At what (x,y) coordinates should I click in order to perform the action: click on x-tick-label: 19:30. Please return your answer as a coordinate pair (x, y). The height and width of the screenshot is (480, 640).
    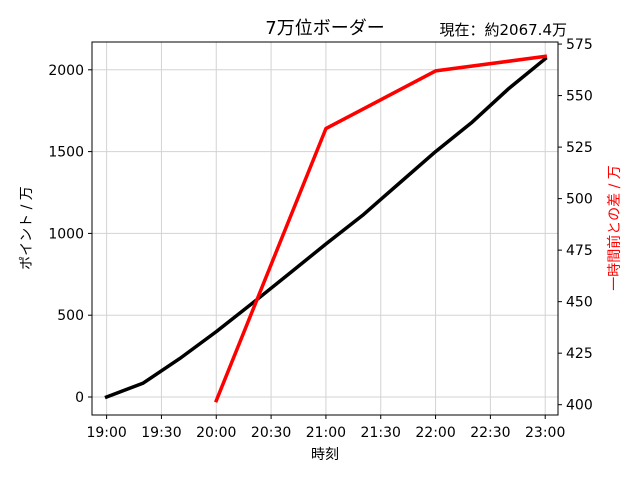
    Looking at the image, I should click on (161, 433).